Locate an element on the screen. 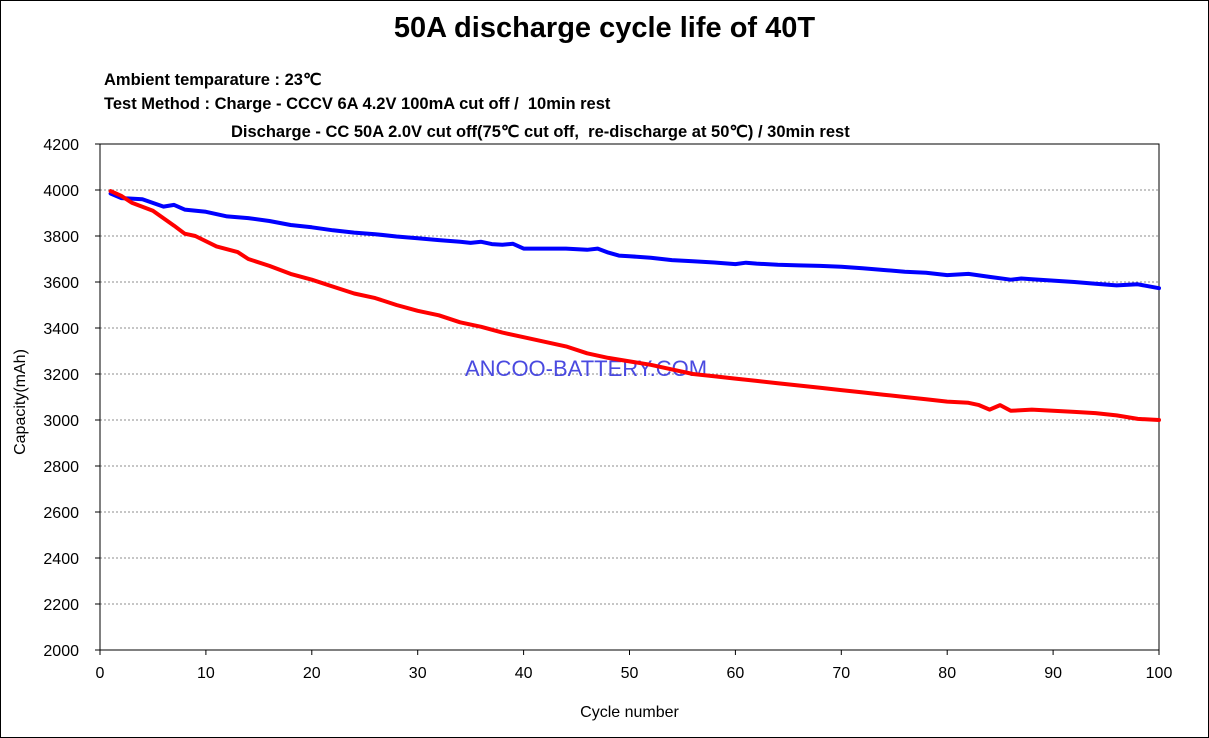 The height and width of the screenshot is (738, 1209). y-tick-label: 4000 is located at coordinates (61, 191).